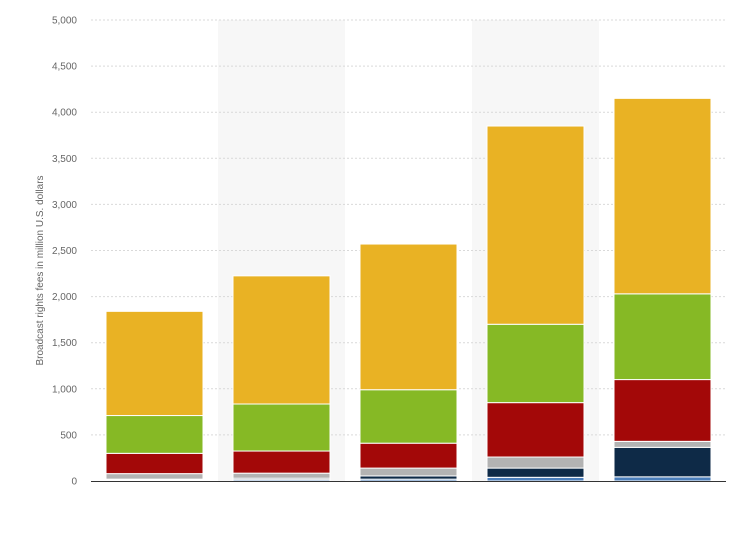  I want to click on y-tick-label: 2,500, so click(64, 251).